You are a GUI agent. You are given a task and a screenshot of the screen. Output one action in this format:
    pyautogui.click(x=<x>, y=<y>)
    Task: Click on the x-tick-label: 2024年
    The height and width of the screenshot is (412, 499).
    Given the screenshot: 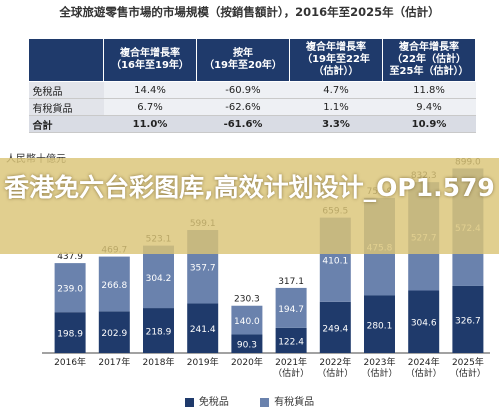 What is the action you would take?
    pyautogui.click(x=424, y=362)
    